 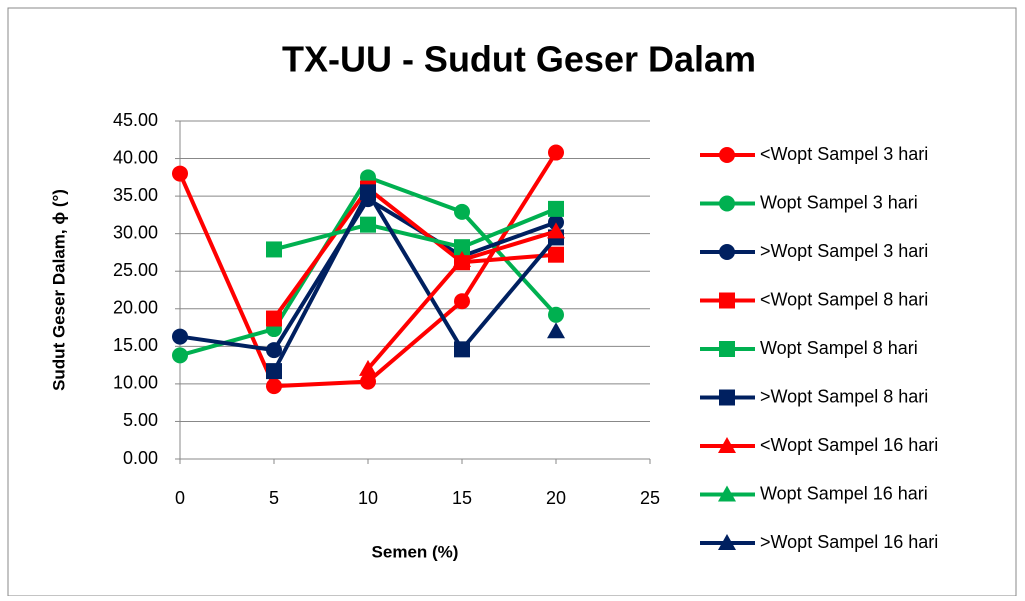 What do you see at coordinates (135, 345) in the screenshot?
I see `y-tick-label: 15.00` at bounding box center [135, 345].